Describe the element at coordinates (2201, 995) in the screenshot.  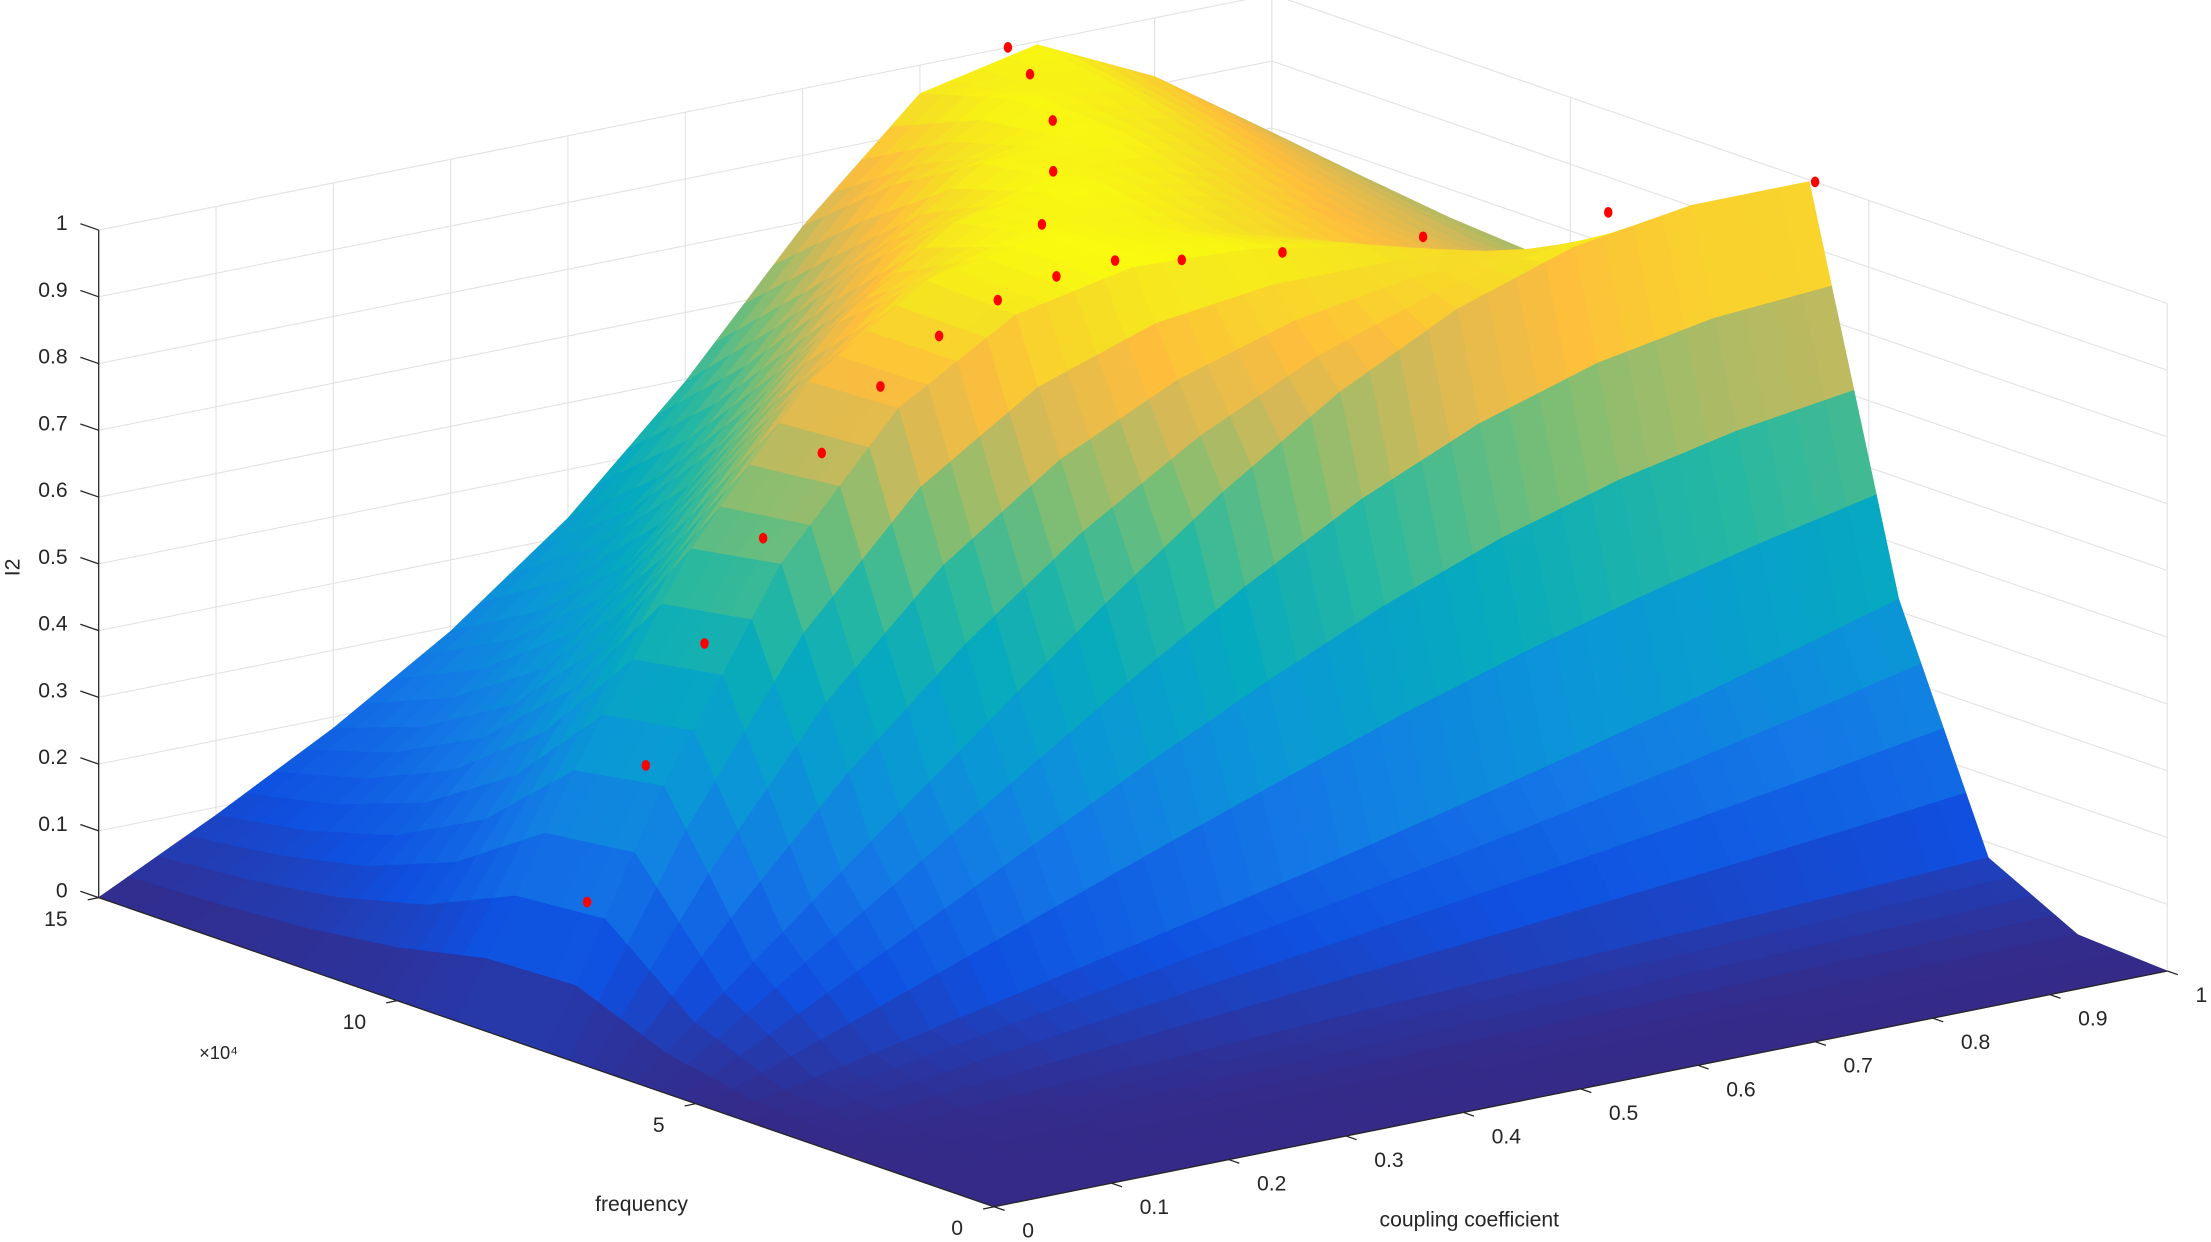
I see `x-tick-label: 1` at that location.